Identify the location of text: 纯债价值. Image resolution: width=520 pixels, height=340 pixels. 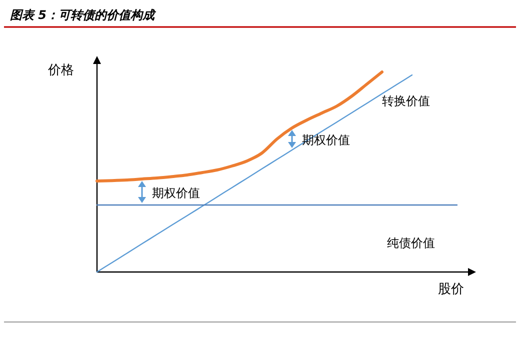
(411, 243).